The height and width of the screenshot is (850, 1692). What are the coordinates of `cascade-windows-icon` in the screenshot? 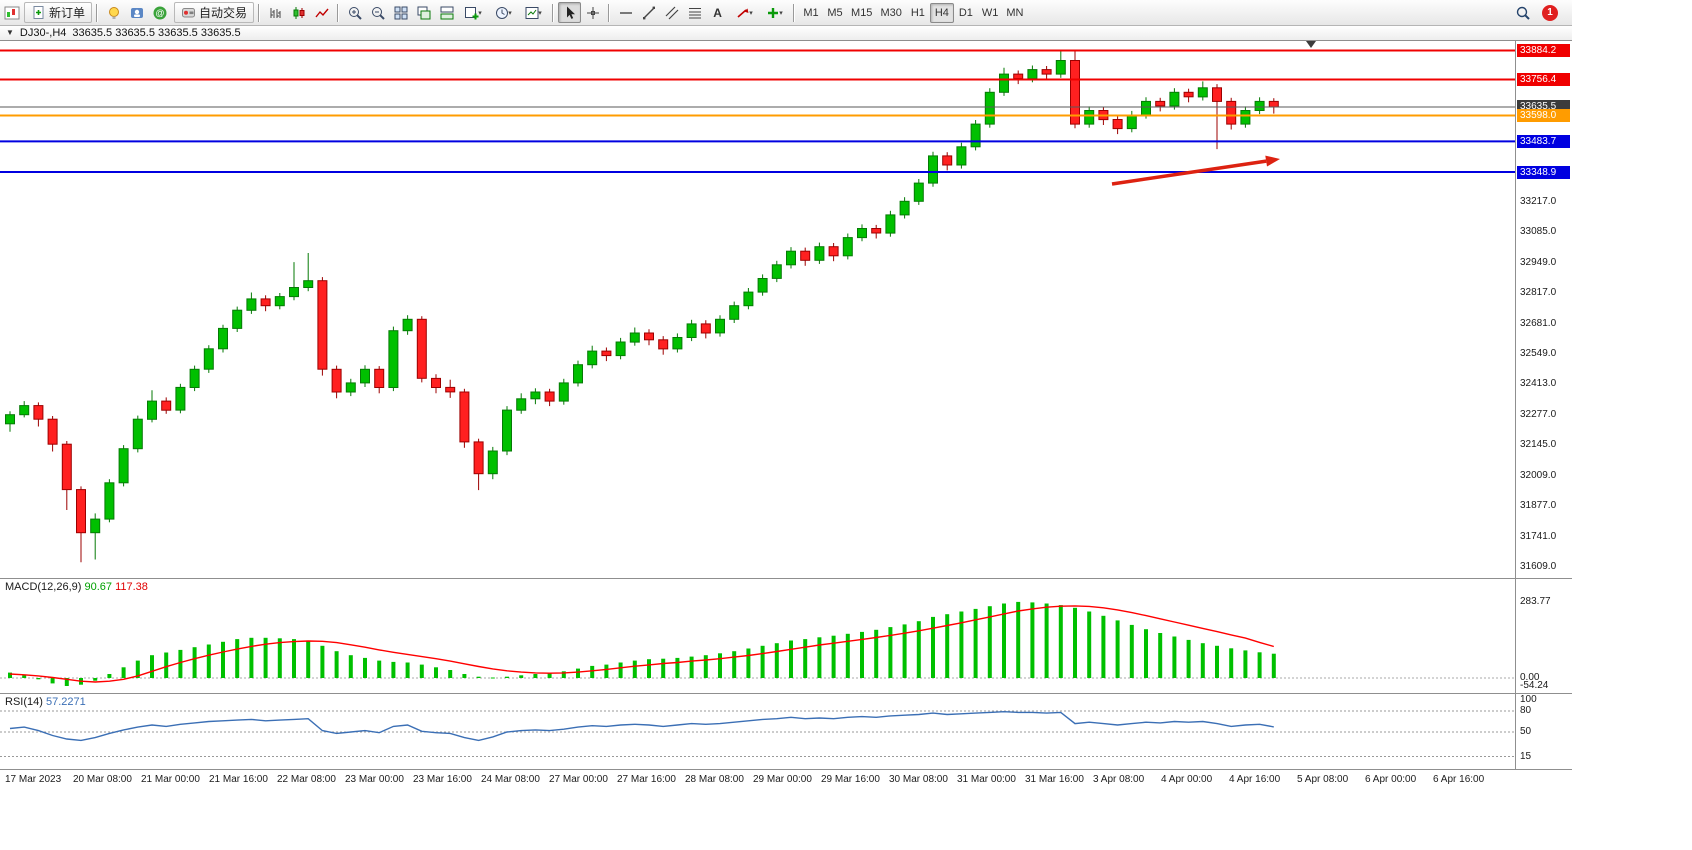 It's located at (424, 13).